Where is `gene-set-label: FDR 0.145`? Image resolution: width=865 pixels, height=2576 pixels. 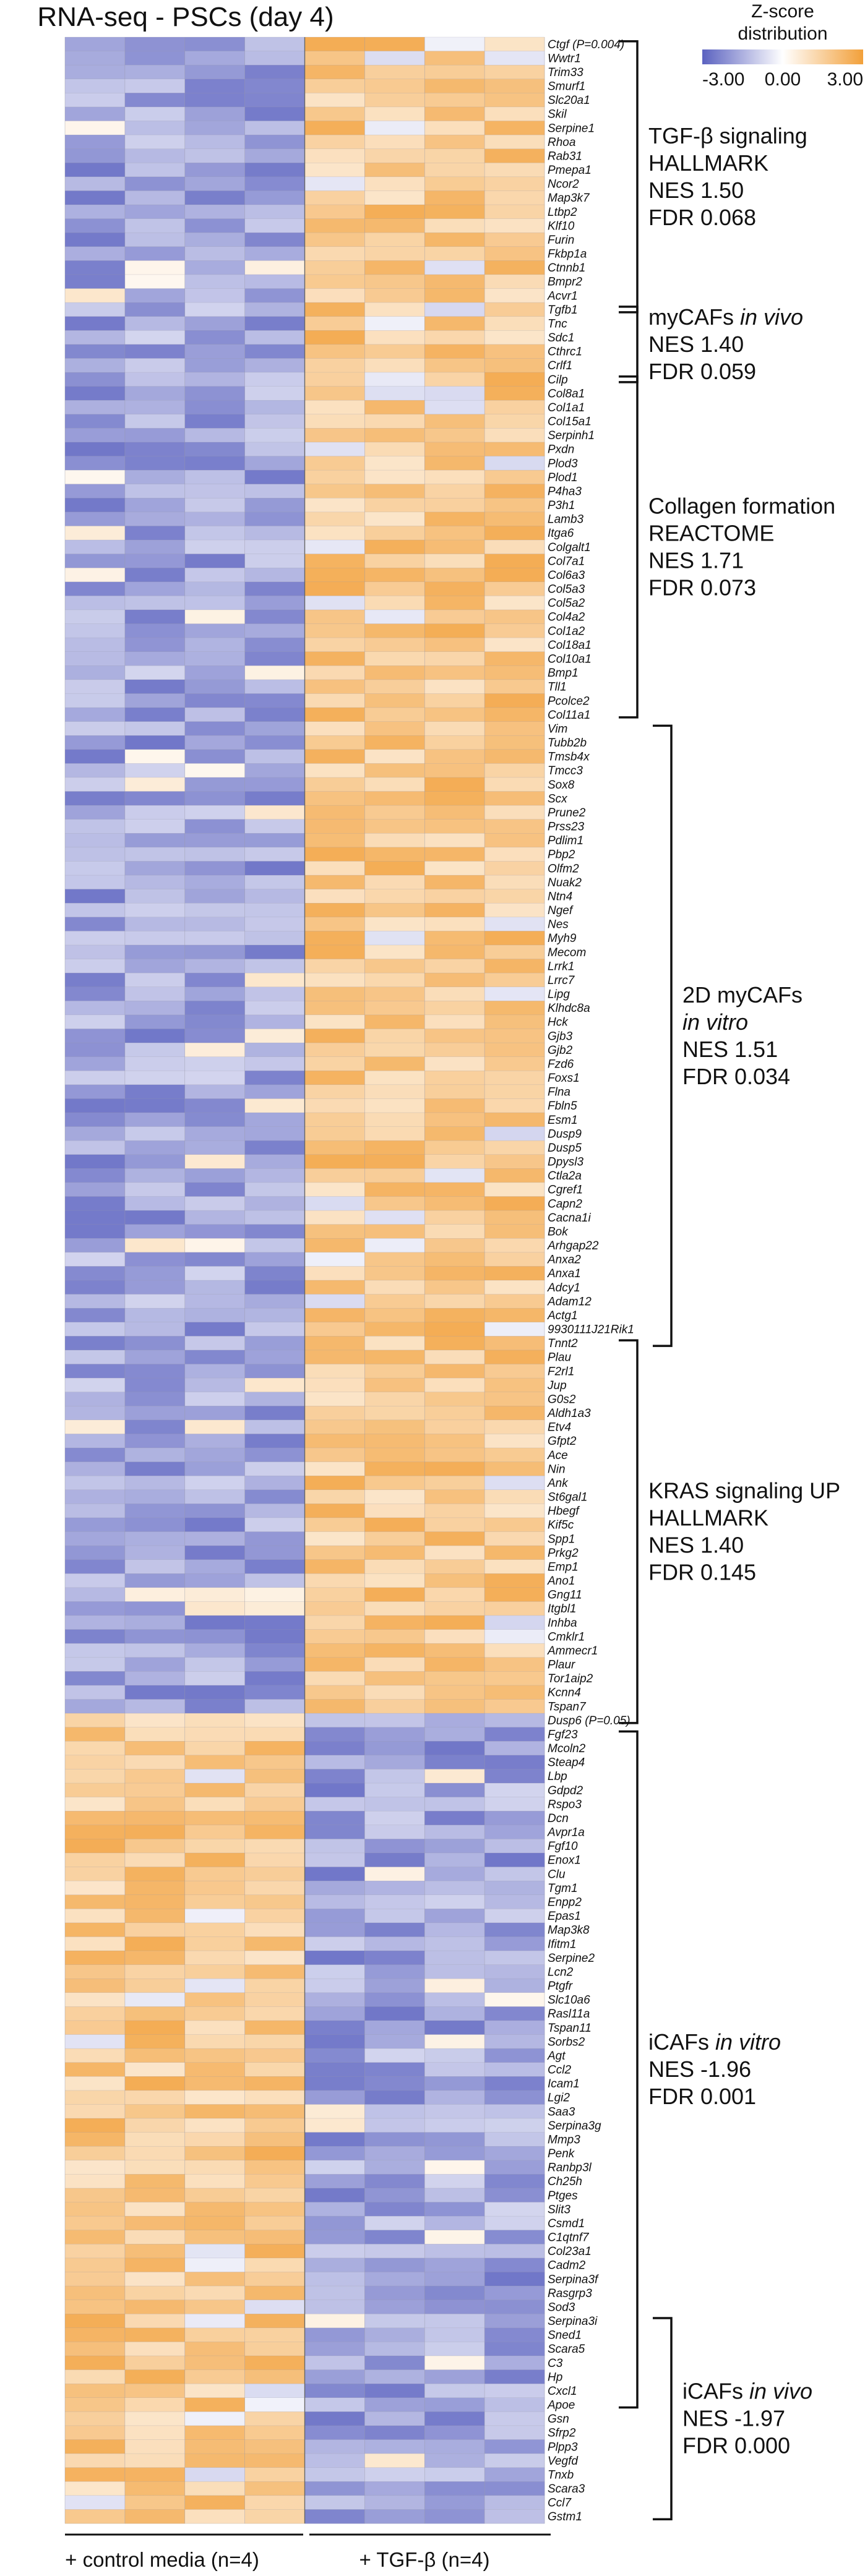 gene-set-label: FDR 0.145 is located at coordinates (702, 1572).